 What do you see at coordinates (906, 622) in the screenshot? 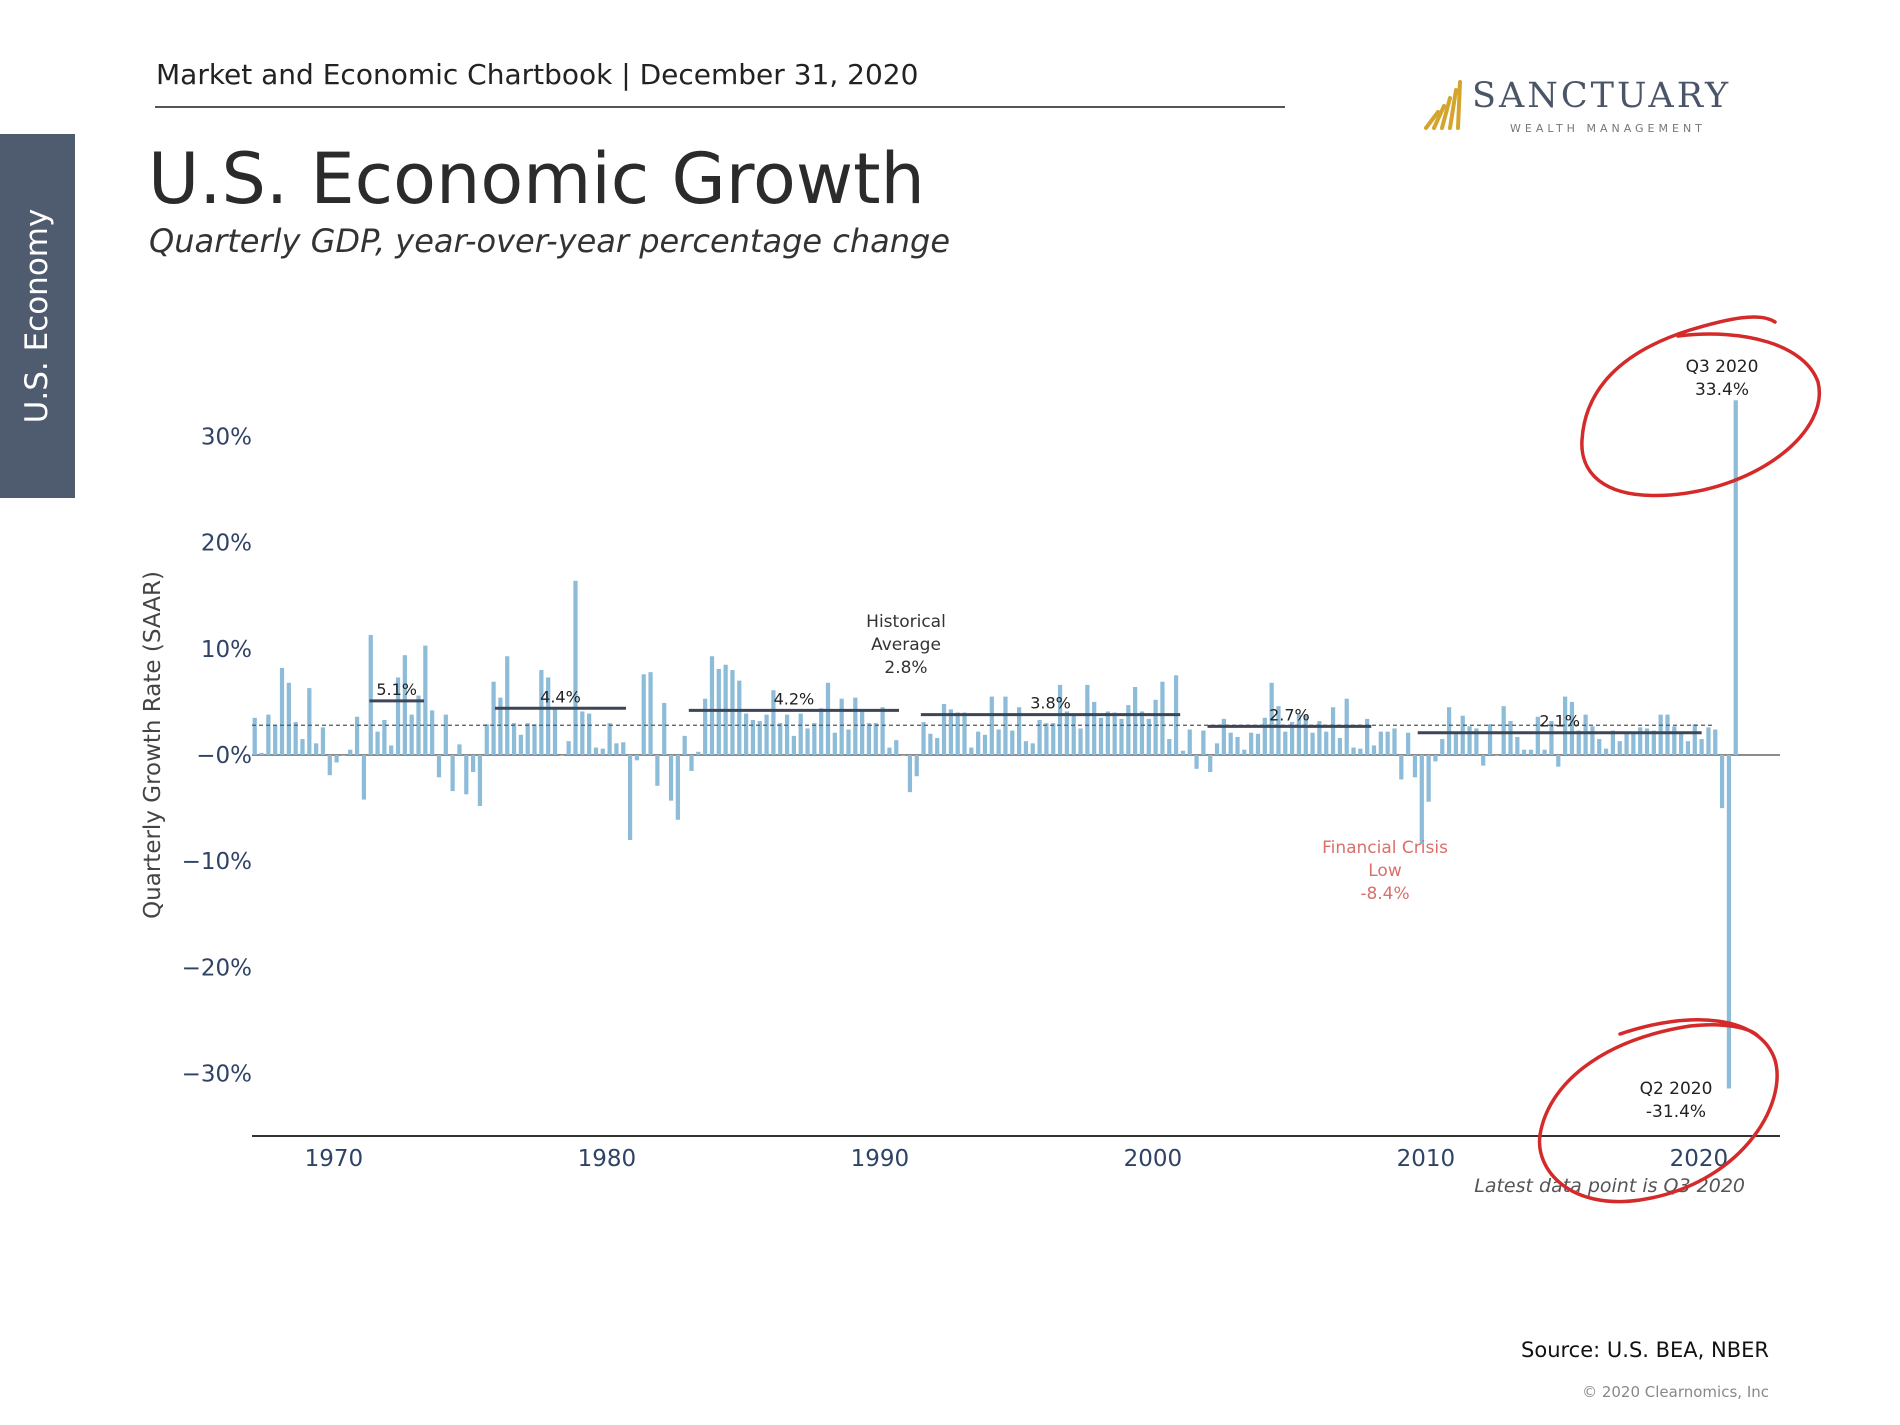
I see `historical-average-label: Historical` at bounding box center [906, 622].